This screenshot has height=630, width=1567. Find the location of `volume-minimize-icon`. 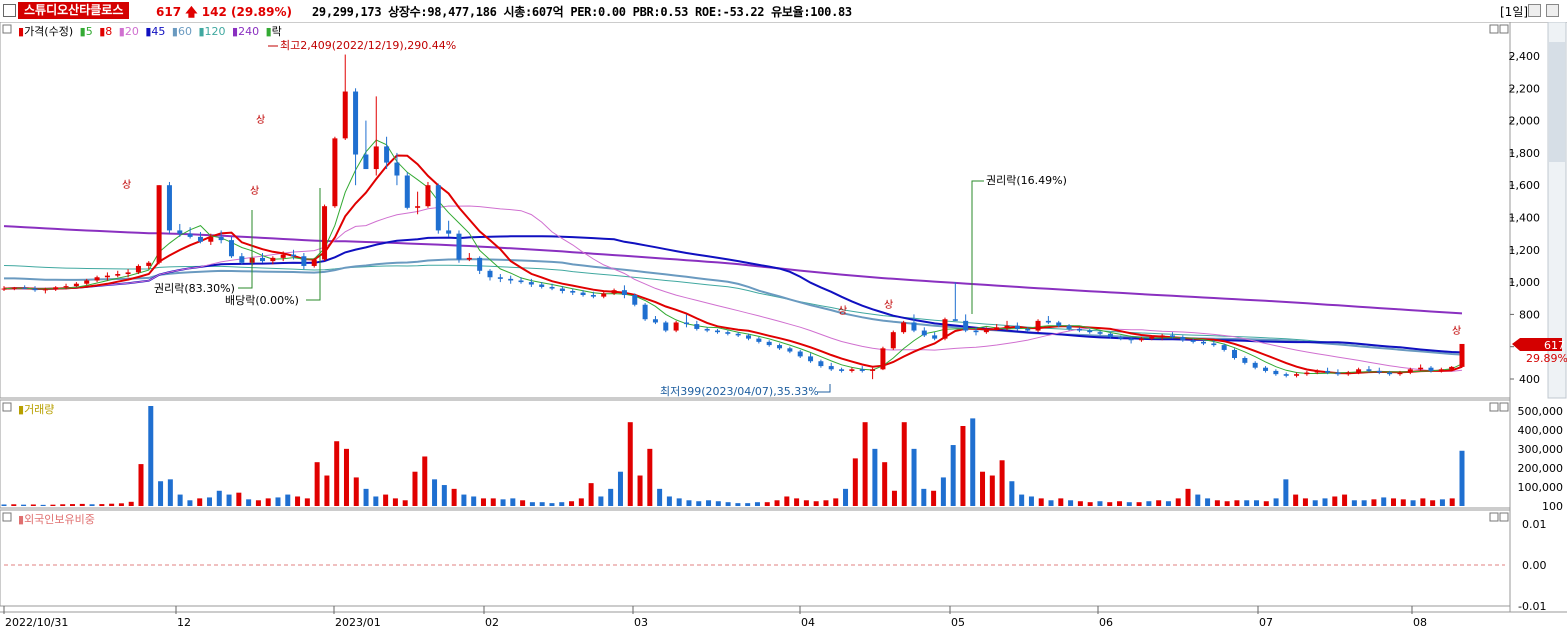

volume-minimize-icon is located at coordinates (1494, 407).